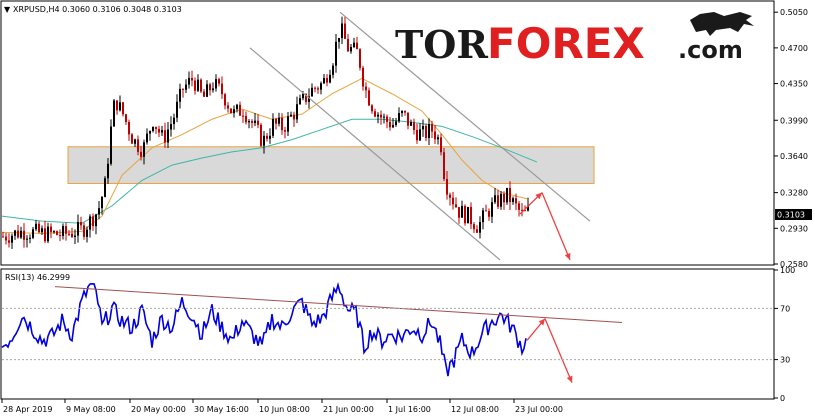 Image resolution: width=815 pixels, height=419 pixels. Describe the element at coordinates (91, 409) in the screenshot. I see `time-tick-label: 9 May 08:00` at that location.